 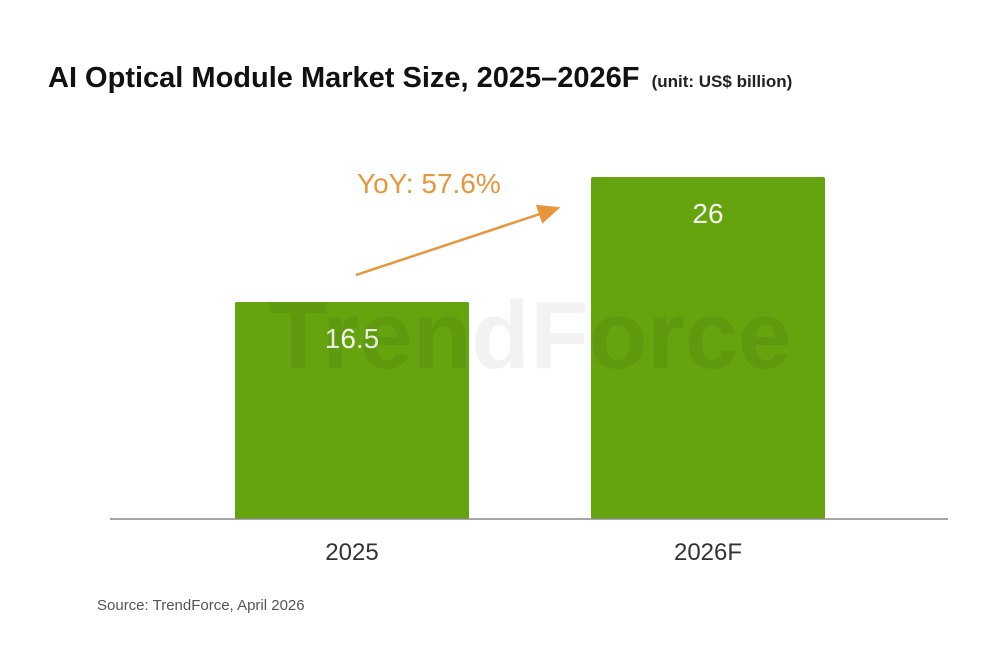 What do you see at coordinates (352, 410) in the screenshot?
I see `bar-2025` at bounding box center [352, 410].